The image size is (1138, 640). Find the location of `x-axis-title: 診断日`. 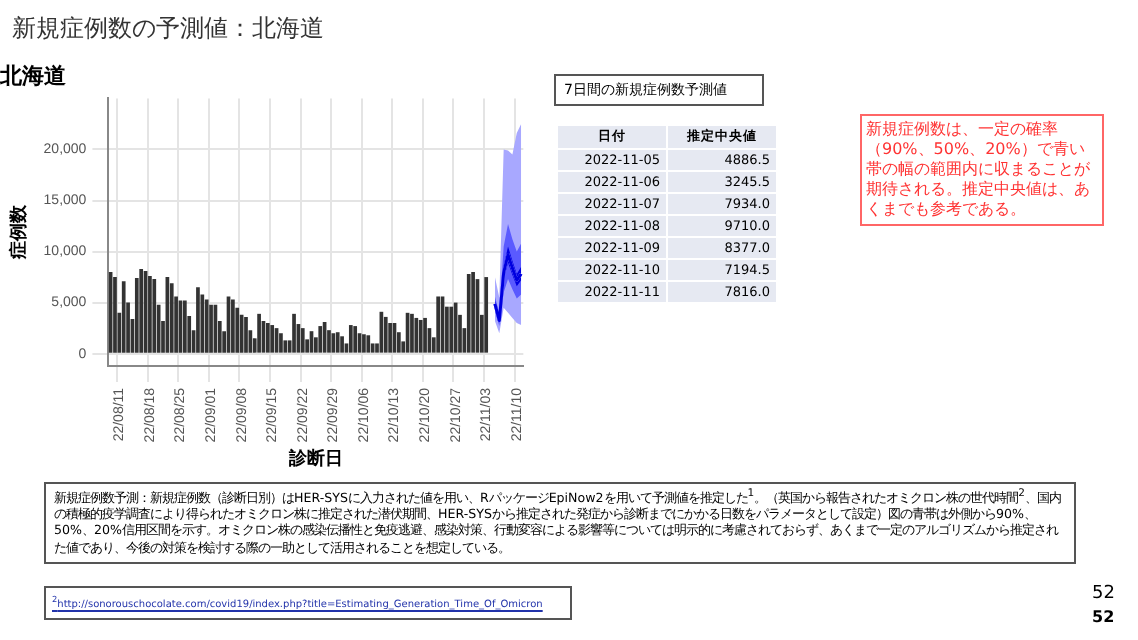

x-axis-title: 診断日 is located at coordinates (314, 458).